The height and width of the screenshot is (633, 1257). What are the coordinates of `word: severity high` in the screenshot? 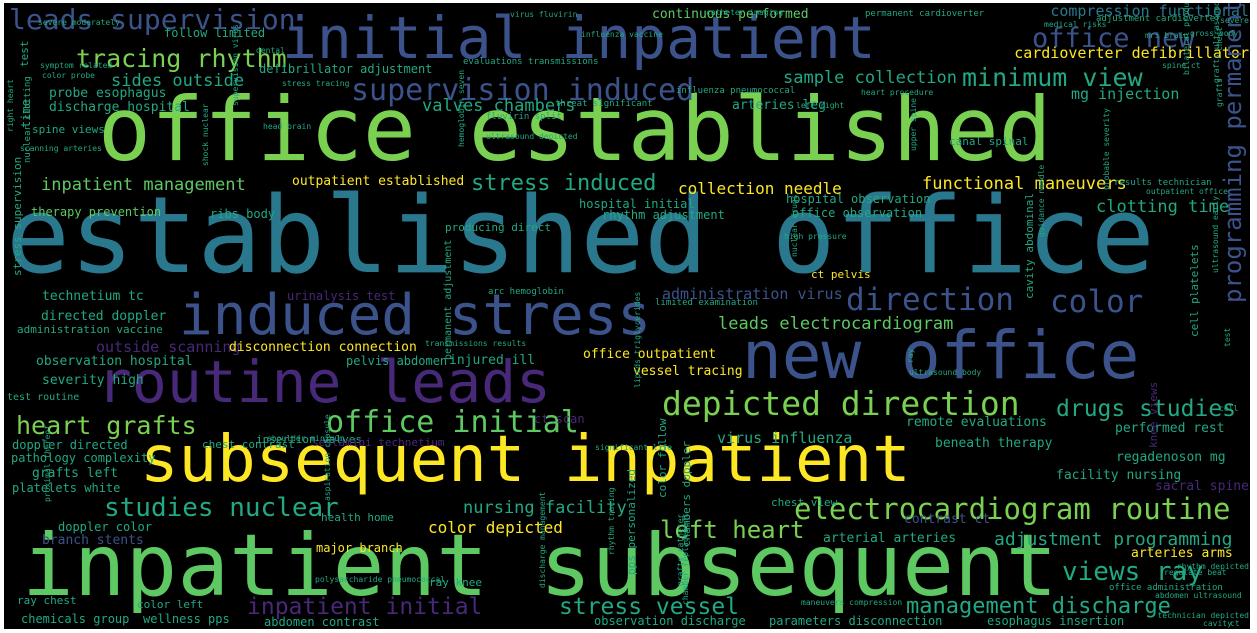 It's located at (93, 380).